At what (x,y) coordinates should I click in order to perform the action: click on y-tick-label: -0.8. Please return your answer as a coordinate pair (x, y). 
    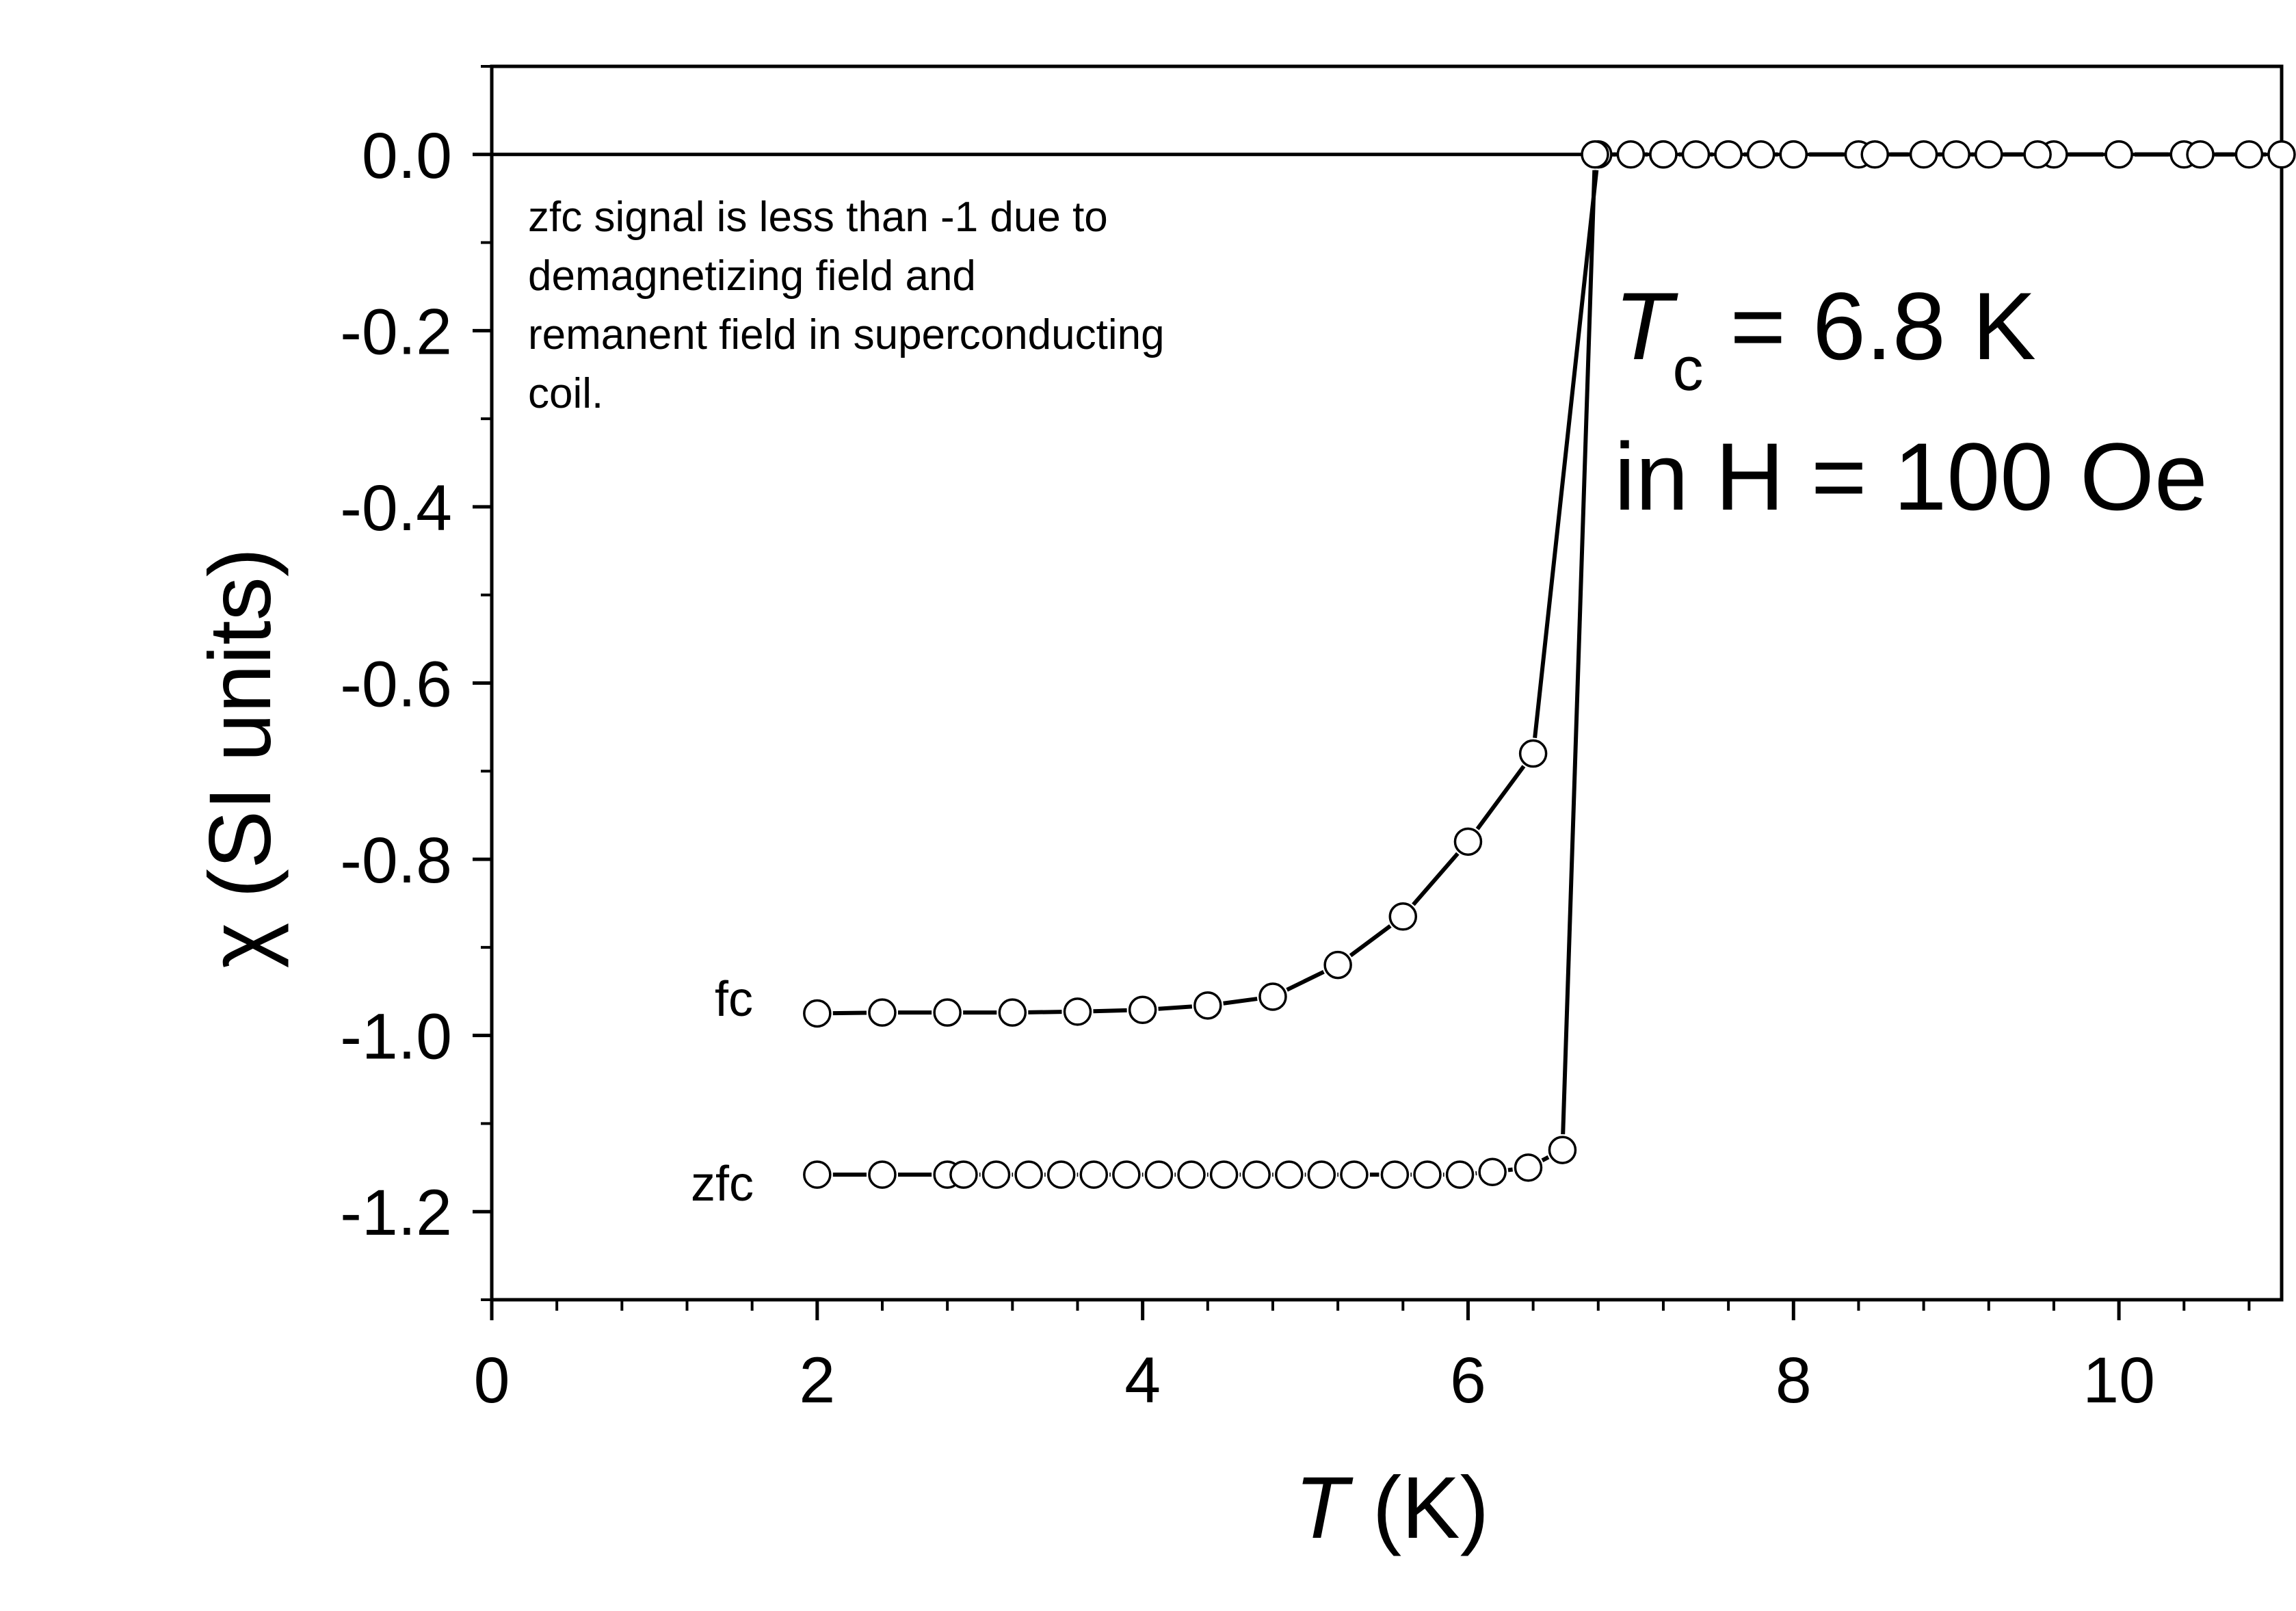
    Looking at the image, I should click on (396, 860).